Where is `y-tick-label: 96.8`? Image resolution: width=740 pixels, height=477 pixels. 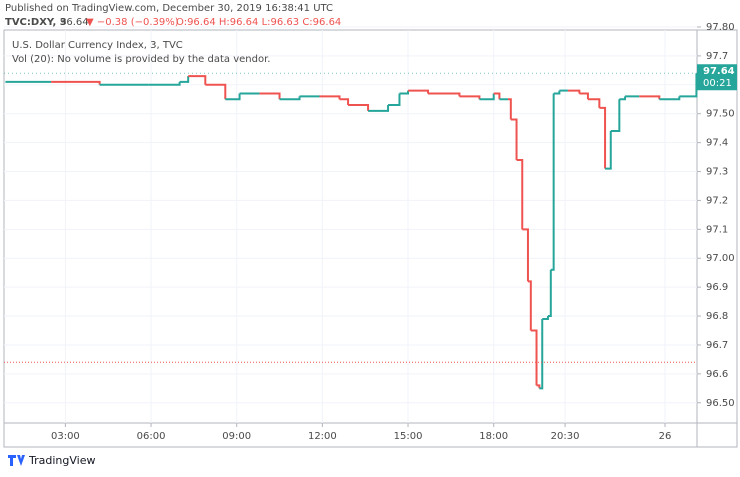
y-tick-label: 96.8 is located at coordinates (717, 316).